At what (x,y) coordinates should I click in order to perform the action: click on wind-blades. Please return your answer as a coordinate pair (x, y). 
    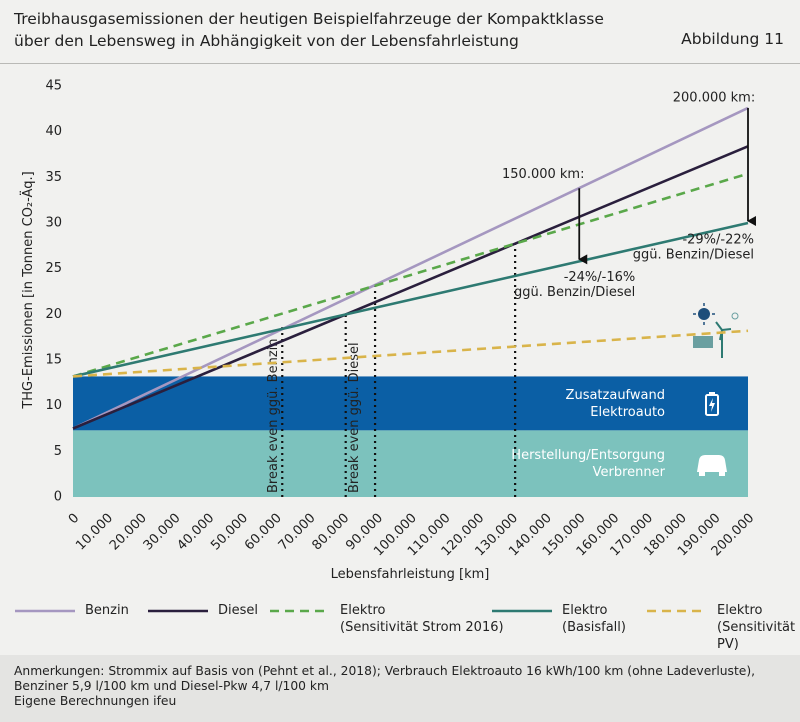
    Looking at the image, I should click on (723, 331).